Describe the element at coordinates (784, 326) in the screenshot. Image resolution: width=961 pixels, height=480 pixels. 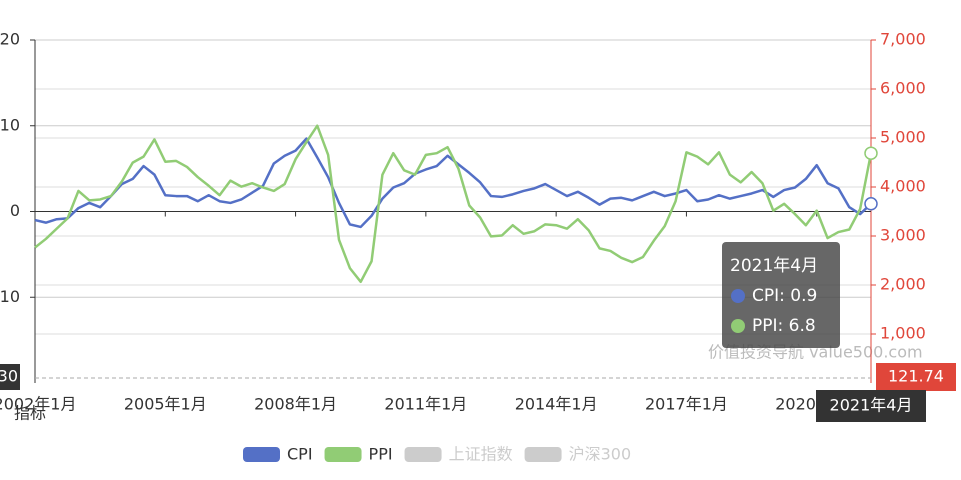
I see `tooltip-item: PPI: 6.8` at that location.